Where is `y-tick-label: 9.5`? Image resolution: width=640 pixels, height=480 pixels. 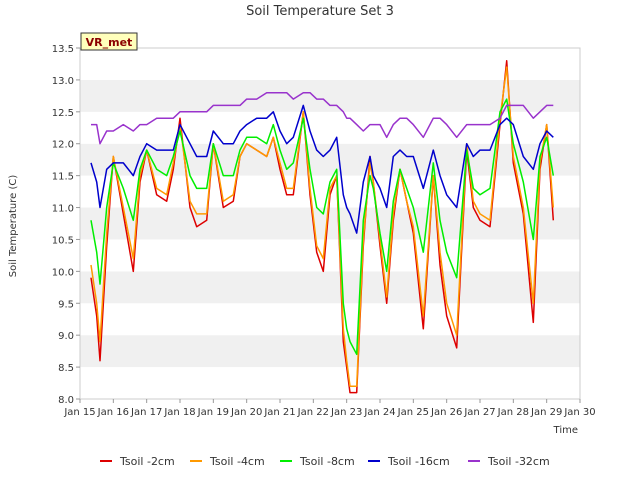
y-tick-label: 9.5 is located at coordinates (66, 304).